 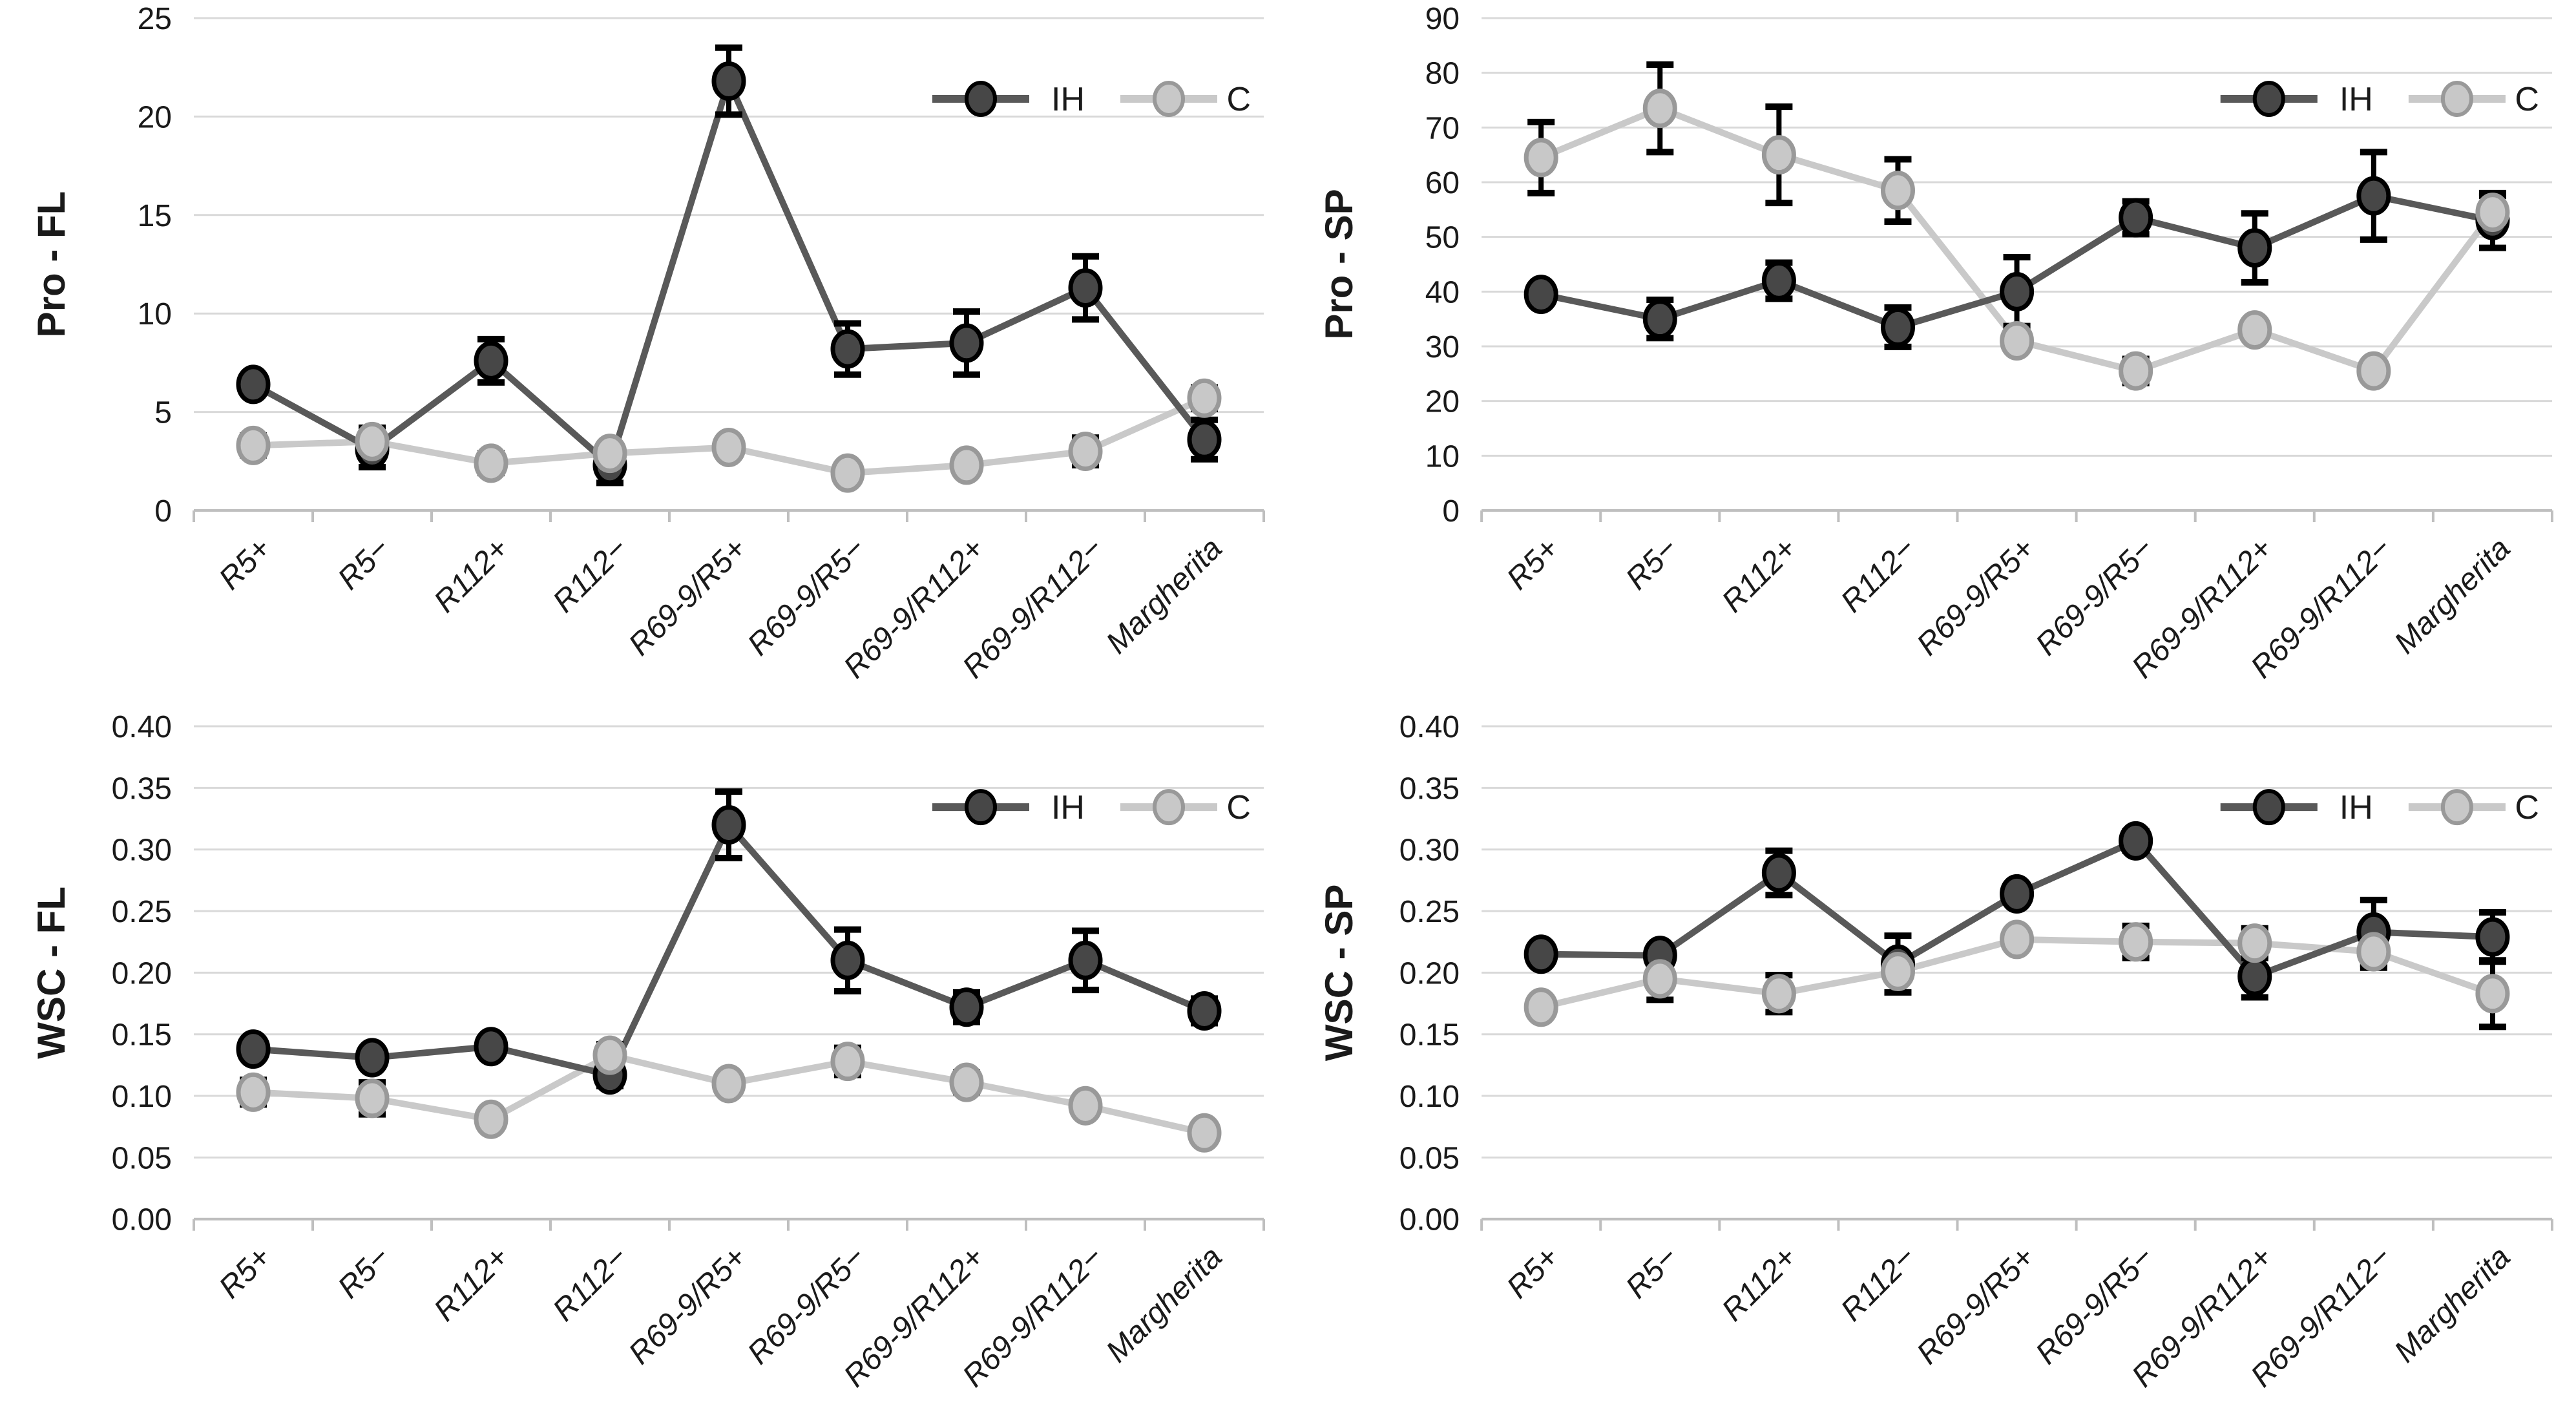 I want to click on y-axis-title: Pro - FL, so click(x=51, y=264).